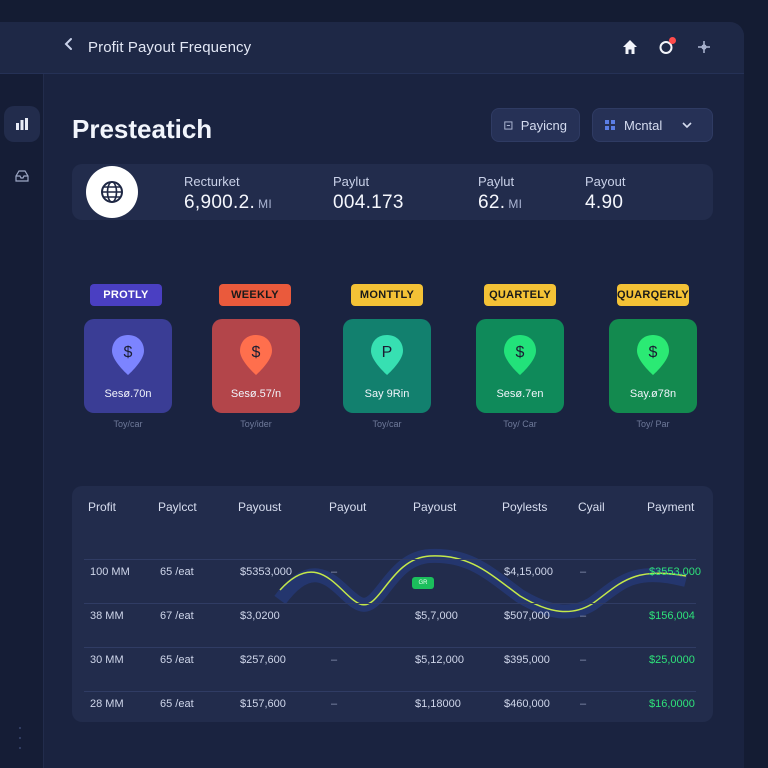 The height and width of the screenshot is (768, 768). I want to click on column-header: Payment, so click(671, 507).